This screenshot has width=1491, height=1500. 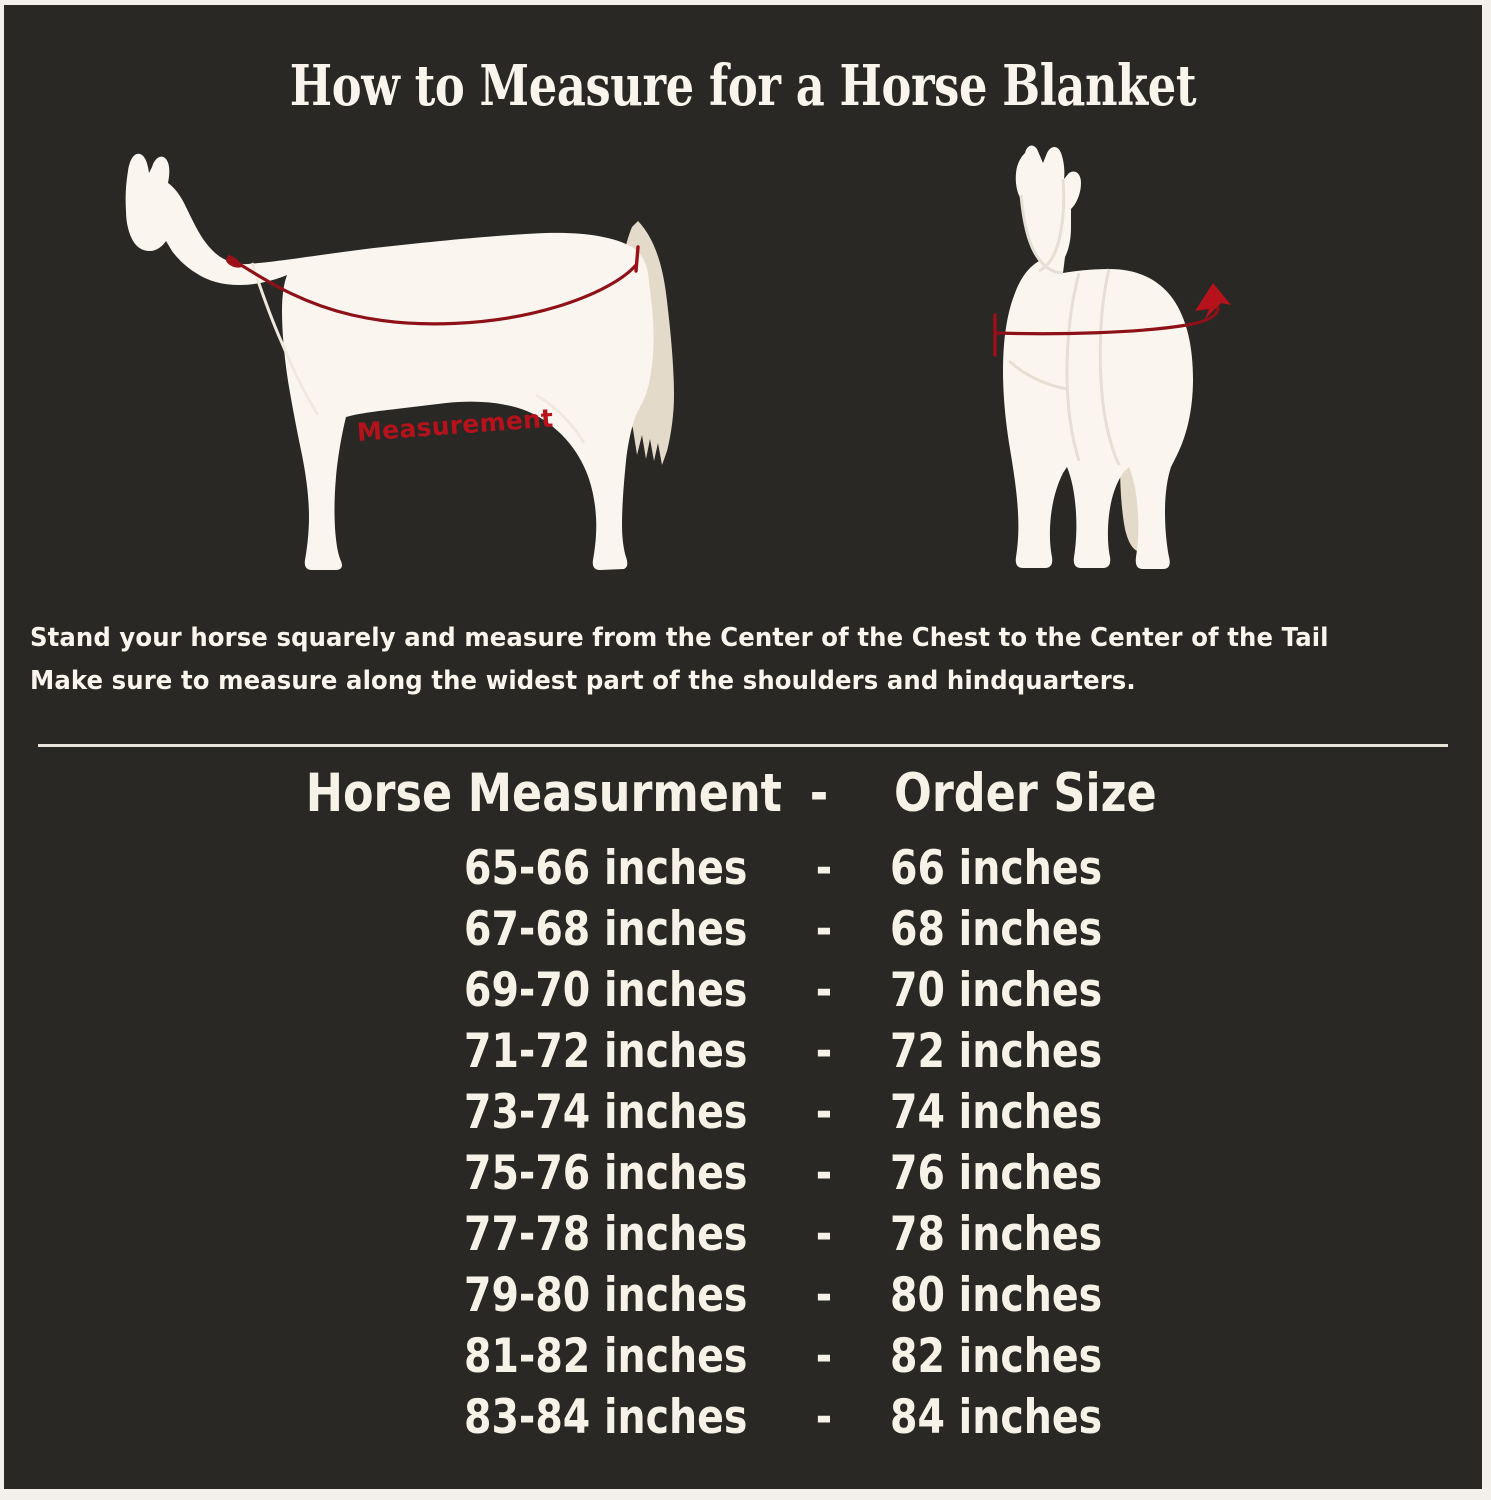 What do you see at coordinates (996, 1234) in the screenshot?
I see `row-order-size: 78 inches` at bounding box center [996, 1234].